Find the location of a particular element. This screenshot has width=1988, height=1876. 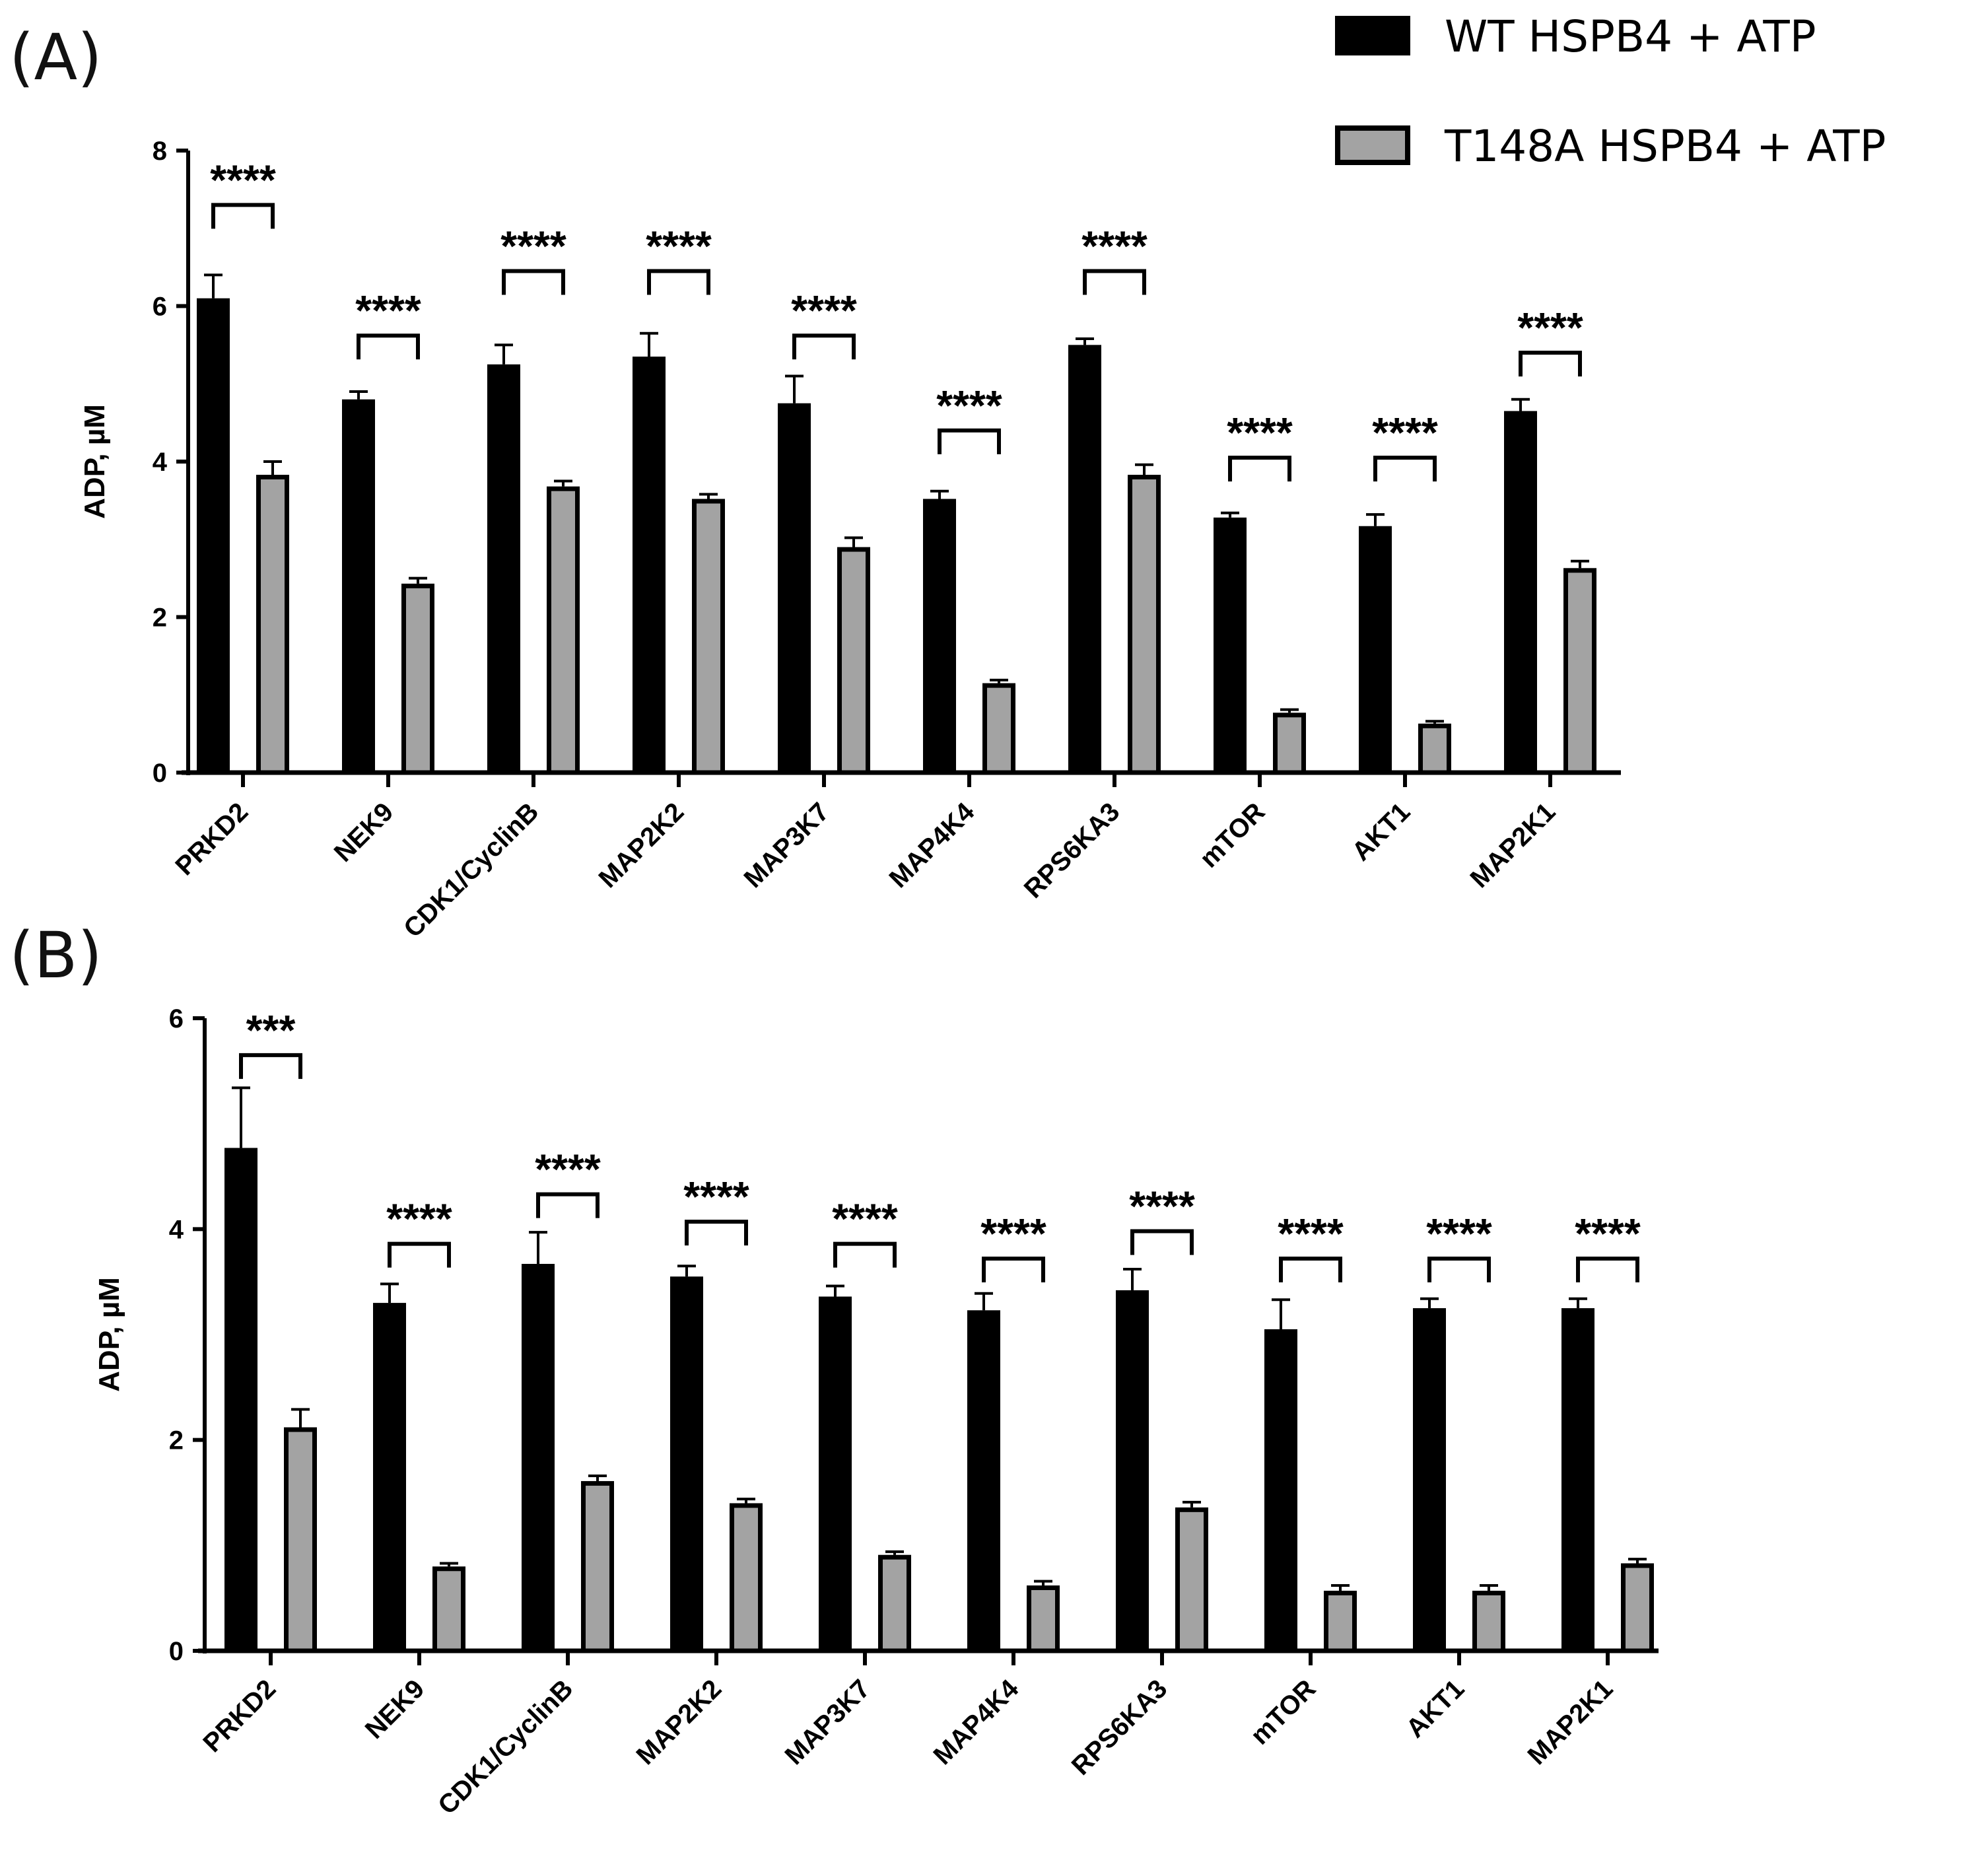

panel-b-category-label: CDK1/CyclinB is located at coordinates (505, 1747).